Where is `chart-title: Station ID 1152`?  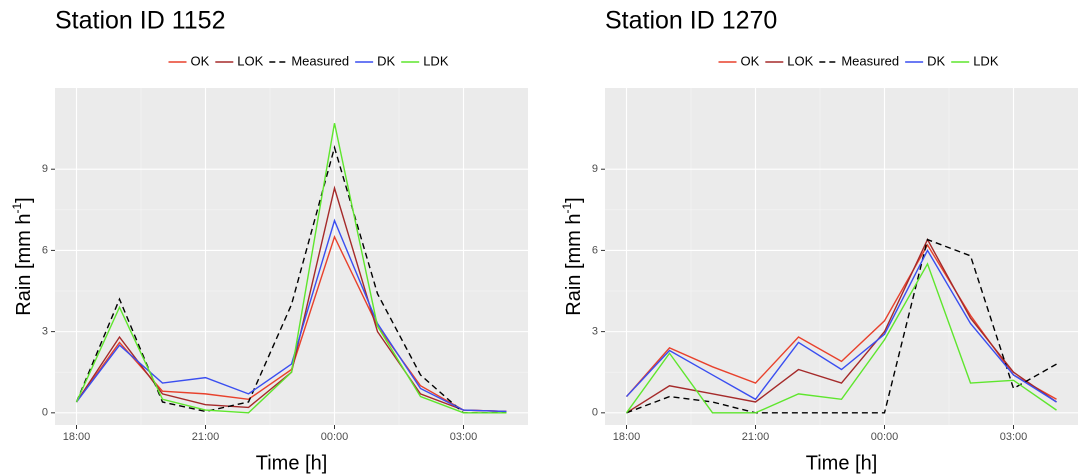
chart-title: Station ID 1152 is located at coordinates (140, 21).